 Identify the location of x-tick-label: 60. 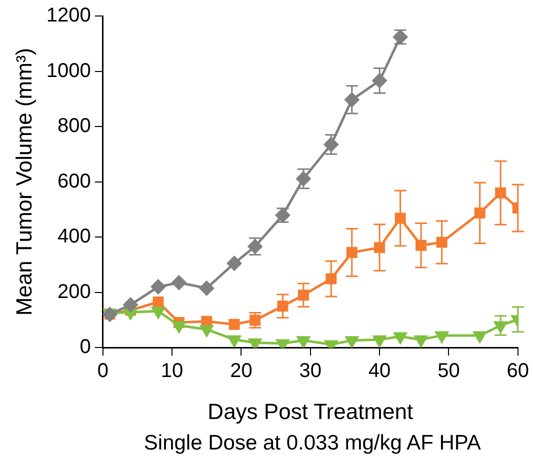
(517, 371).